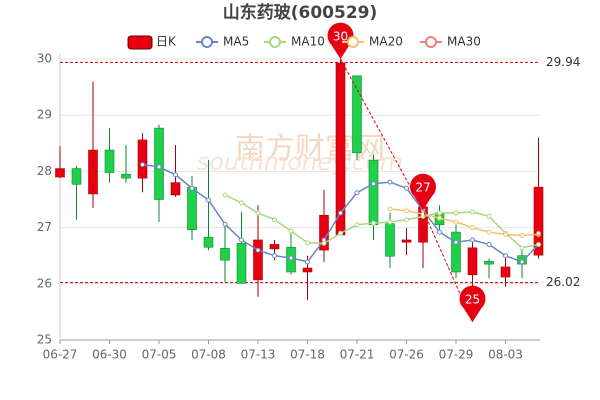 This screenshot has width=600, height=400. I want to click on x-tick-label: 07-29, so click(456, 355).